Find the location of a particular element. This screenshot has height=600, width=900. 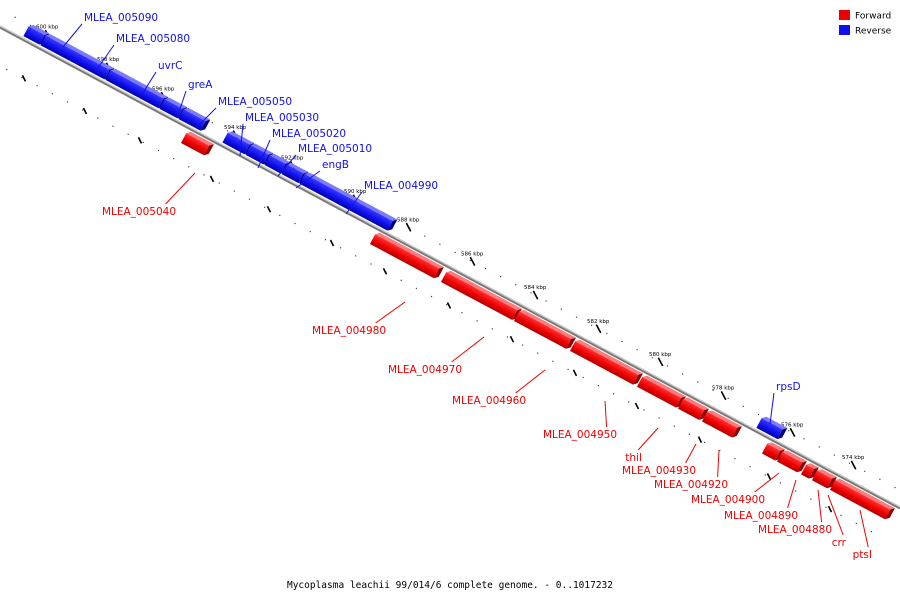

gene-label-rpsd: rpsD is located at coordinates (788, 387).